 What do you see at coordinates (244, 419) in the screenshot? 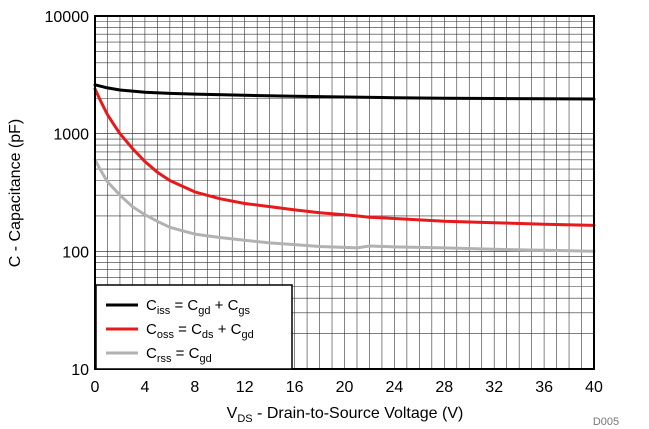
I see `x-axis-label-subscript: DS` at bounding box center [244, 419].